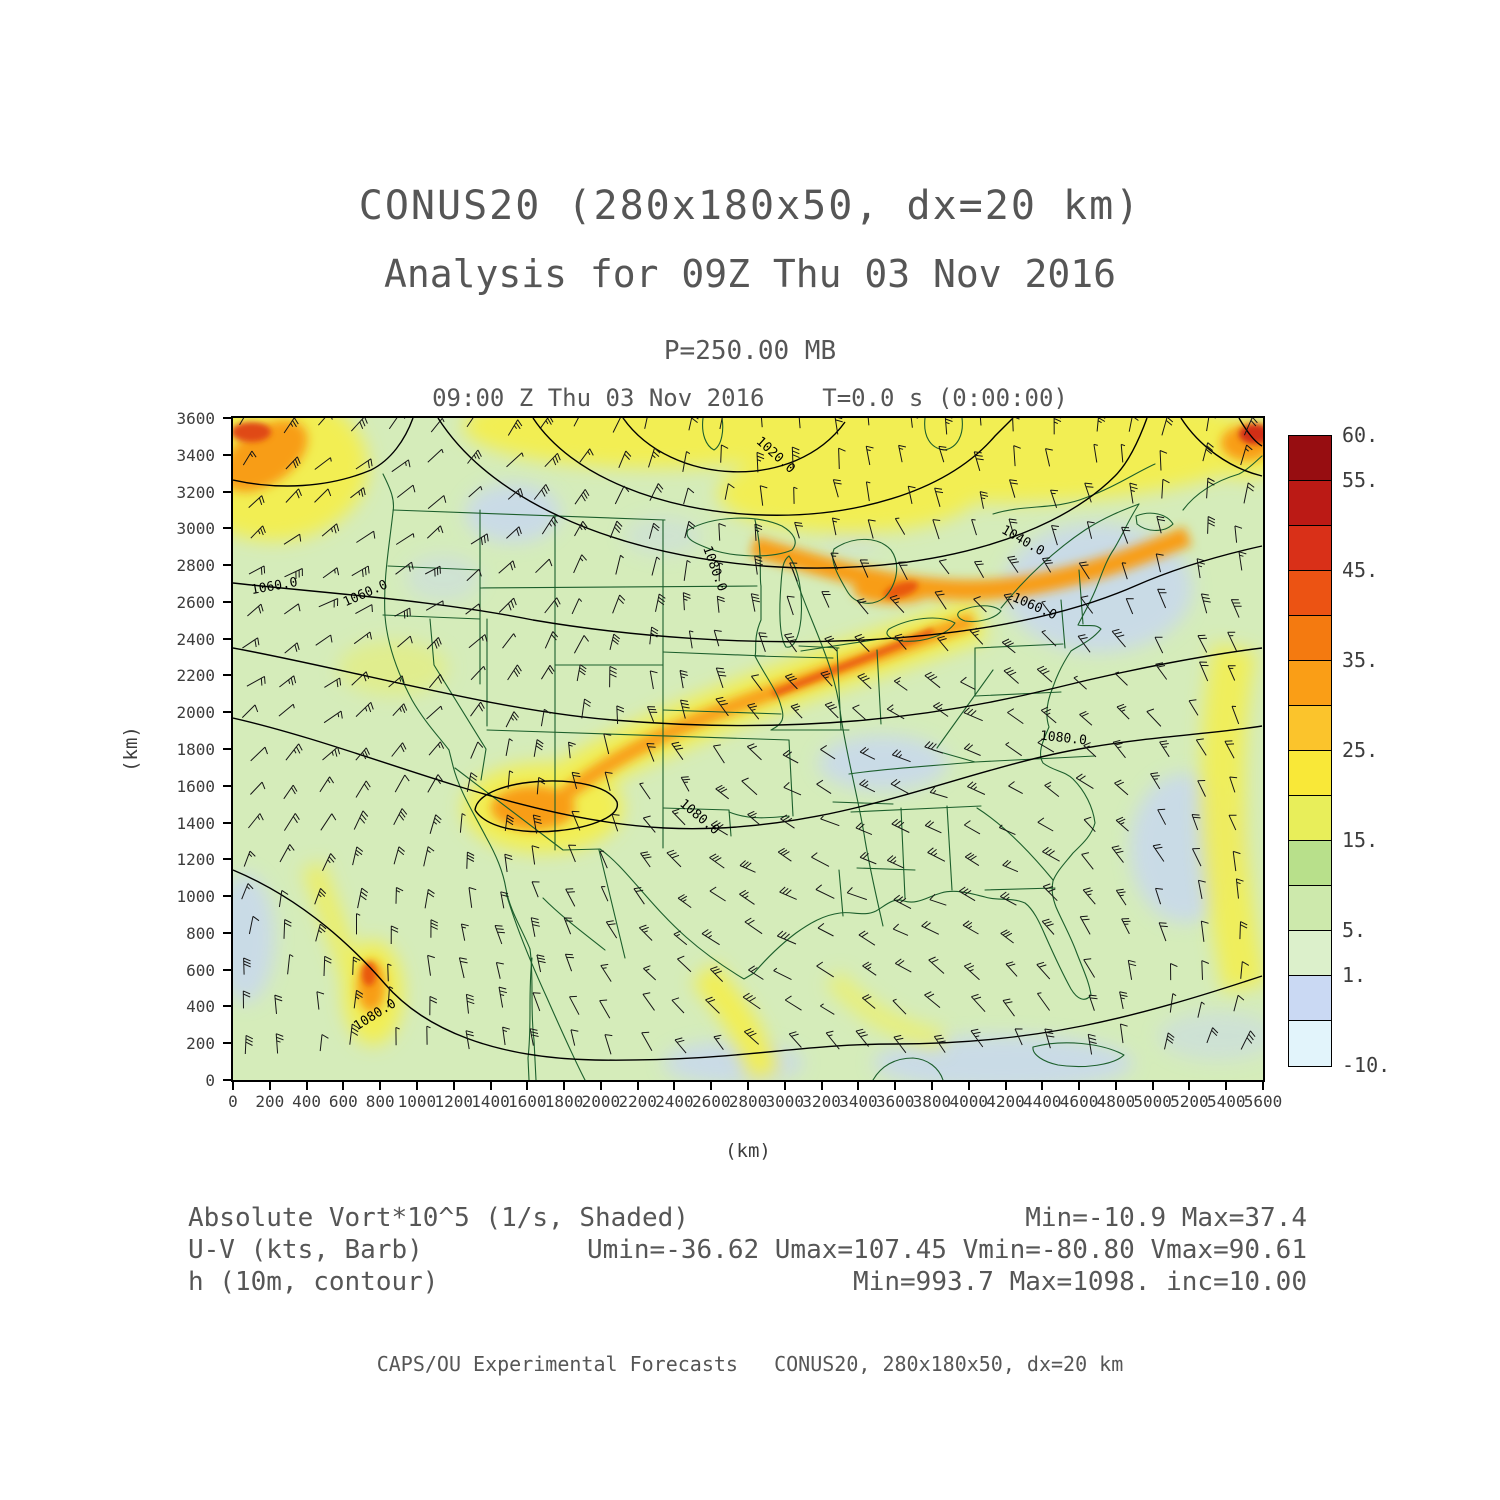  I want to click on y-tick-label: 1000, so click(195, 897).